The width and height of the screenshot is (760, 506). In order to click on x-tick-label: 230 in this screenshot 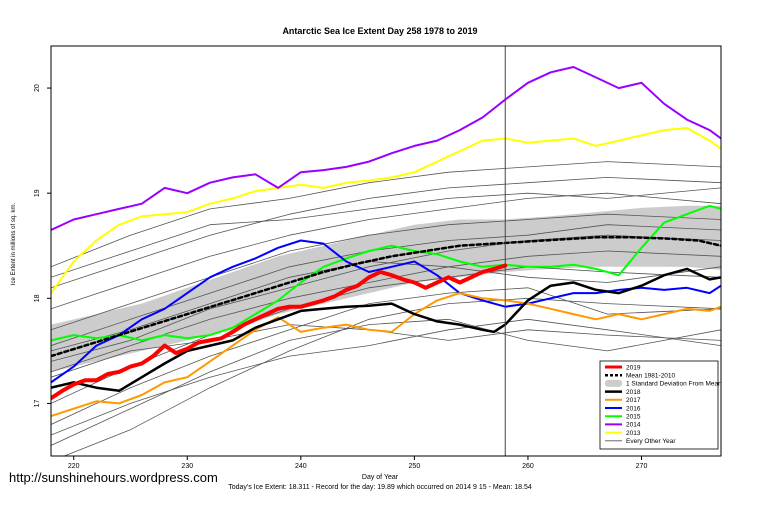, I will do `click(187, 466)`.